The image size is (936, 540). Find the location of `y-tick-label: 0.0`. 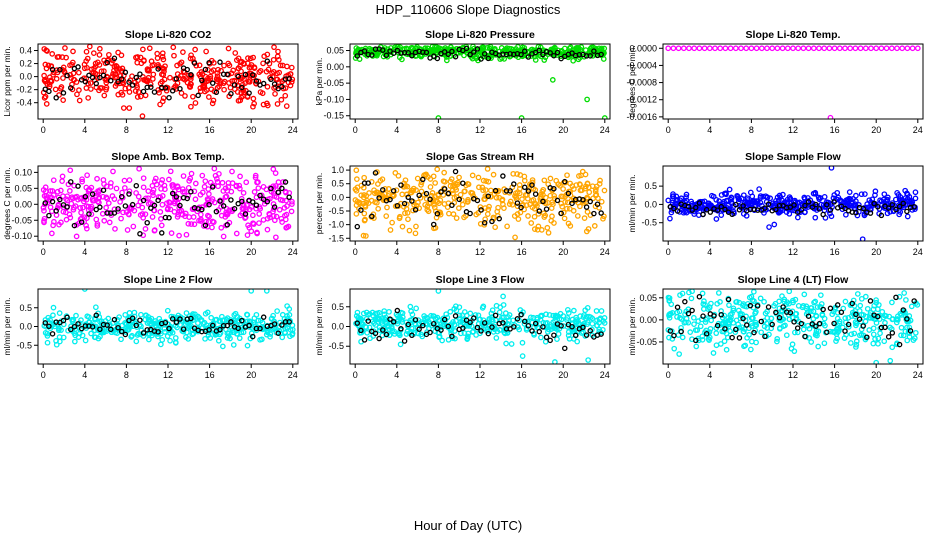

y-tick-label: 0.0 is located at coordinates (650, 204).